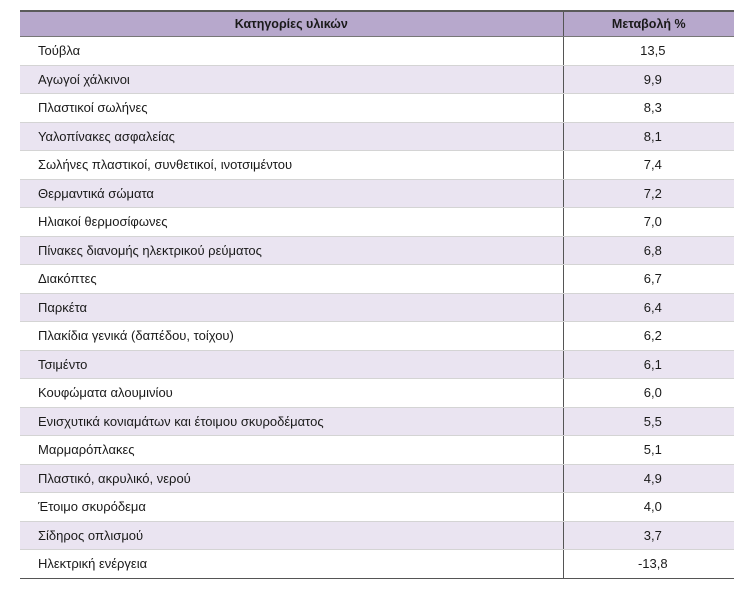 This screenshot has height=601, width=753. I want to click on category-cell: Ηλεκτρική ενέργεια, so click(292, 564).